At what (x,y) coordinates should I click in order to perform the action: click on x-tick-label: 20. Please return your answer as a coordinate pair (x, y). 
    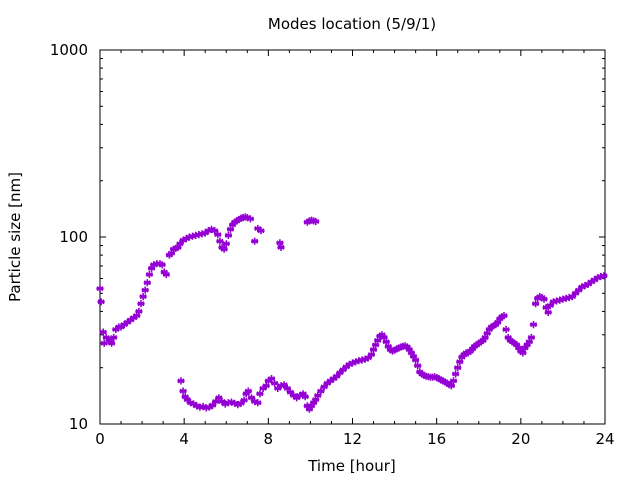
    Looking at the image, I should click on (520, 439).